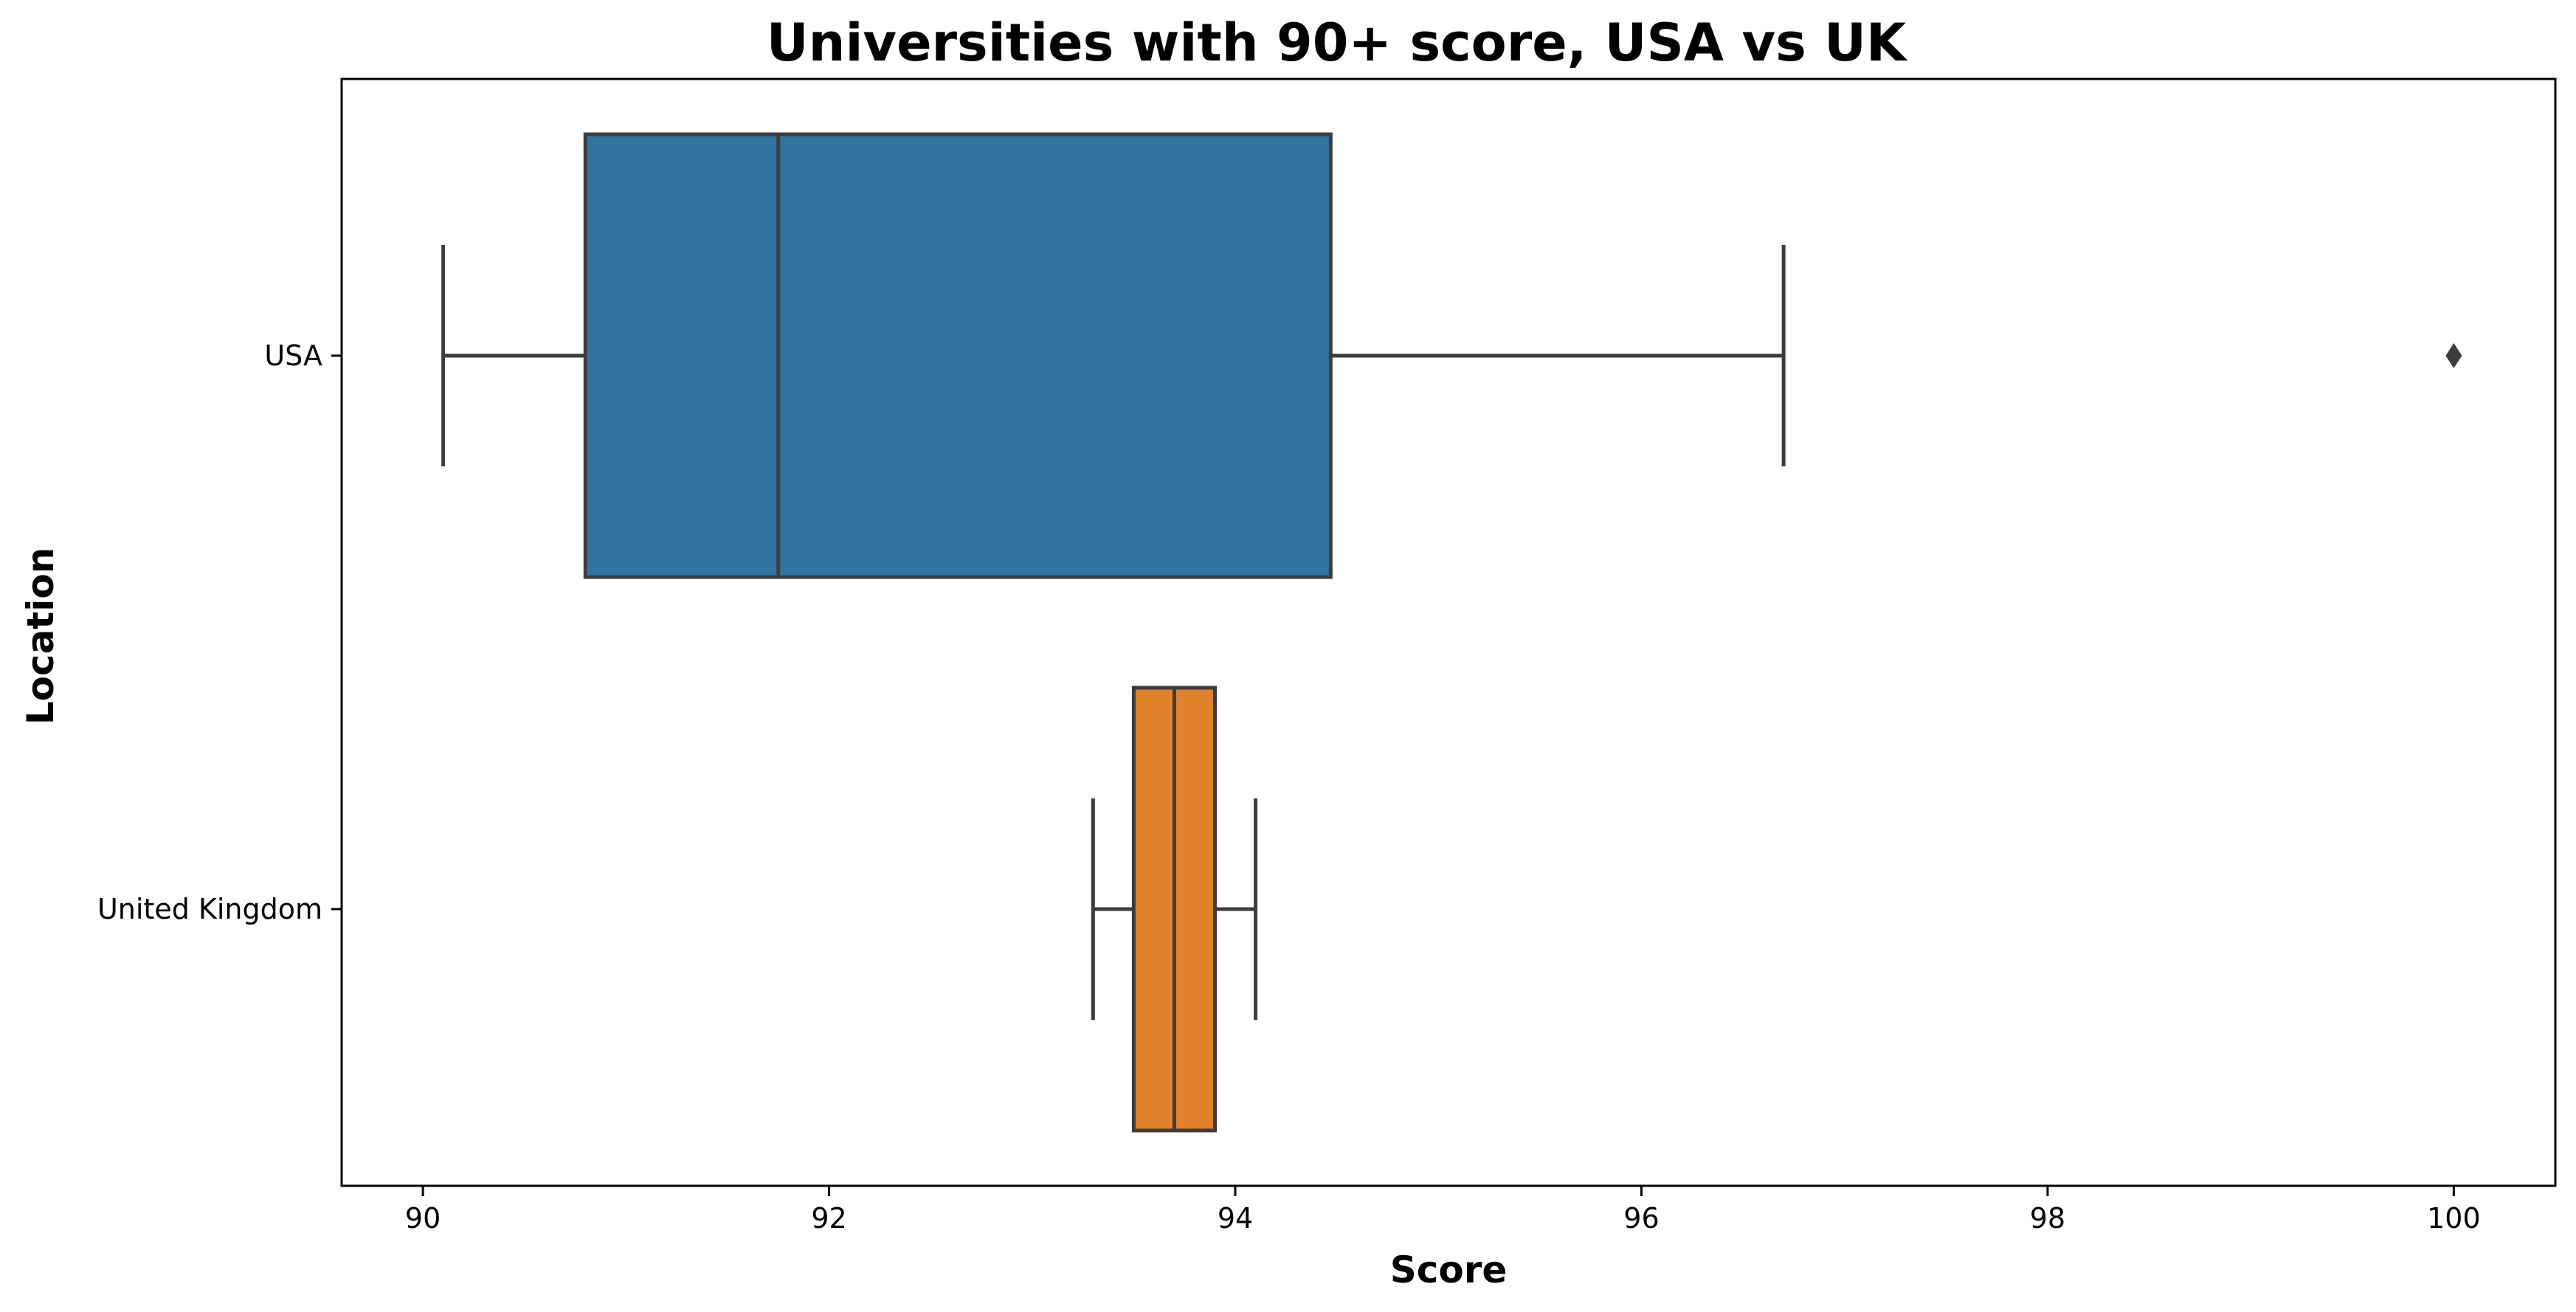 Image resolution: width=2576 pixels, height=1312 pixels. What do you see at coordinates (1174, 909) in the screenshot?
I see `box-group-united-kingdom` at bounding box center [1174, 909].